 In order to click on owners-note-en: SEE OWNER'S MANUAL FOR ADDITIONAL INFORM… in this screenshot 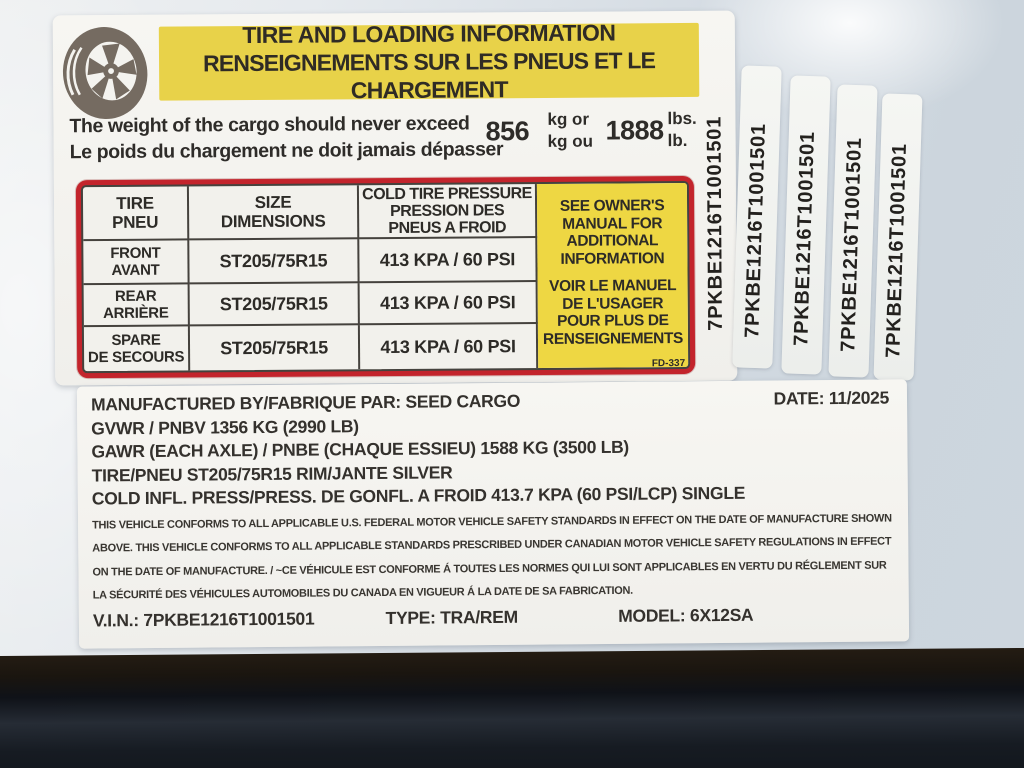, I will do `click(612, 232)`.